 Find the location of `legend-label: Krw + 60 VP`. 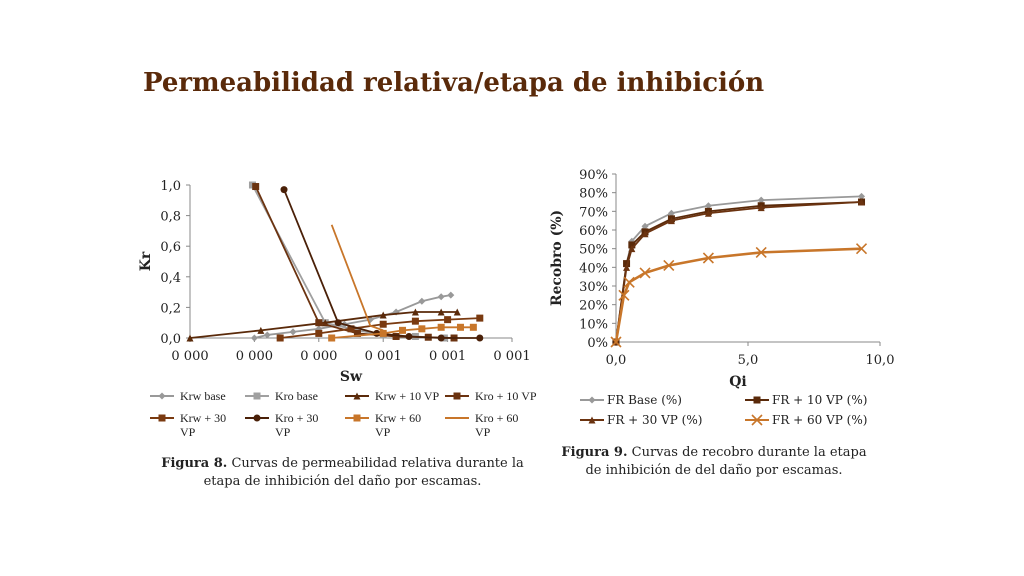

legend-label: Krw + 60 VP is located at coordinates (398, 425).